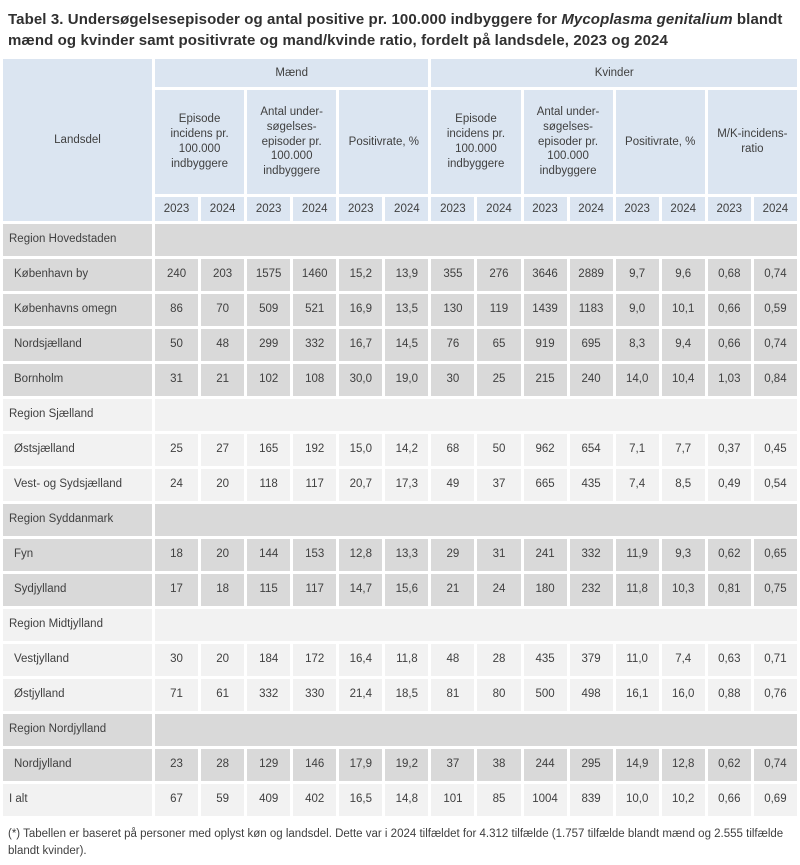  Describe the element at coordinates (499, 345) in the screenshot. I see `value-cell: 65` at that location.